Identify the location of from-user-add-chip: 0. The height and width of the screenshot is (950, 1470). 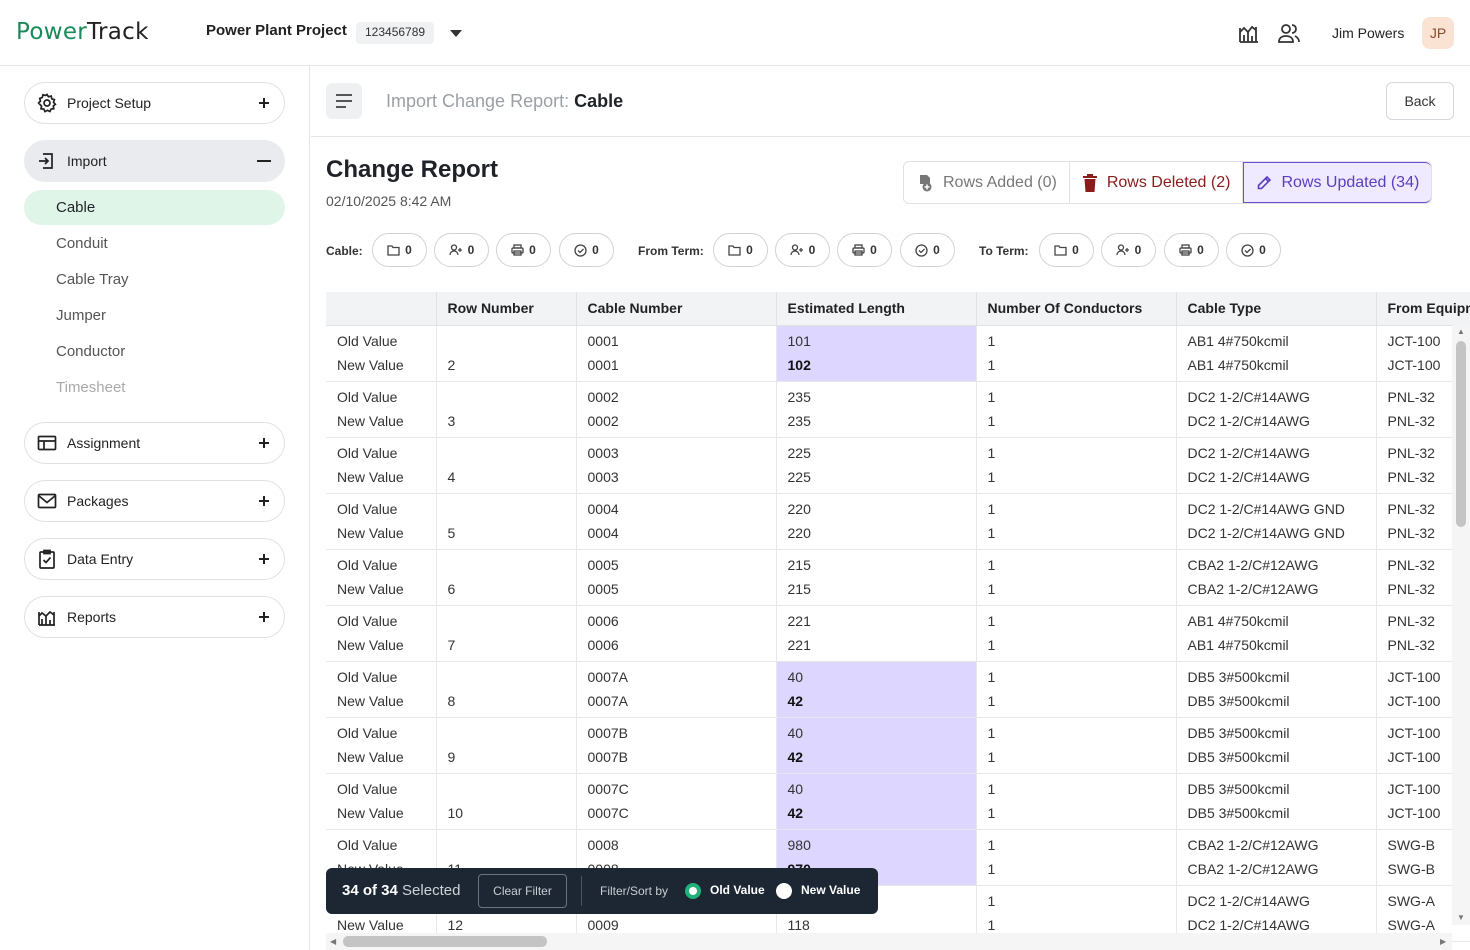
(802, 250).